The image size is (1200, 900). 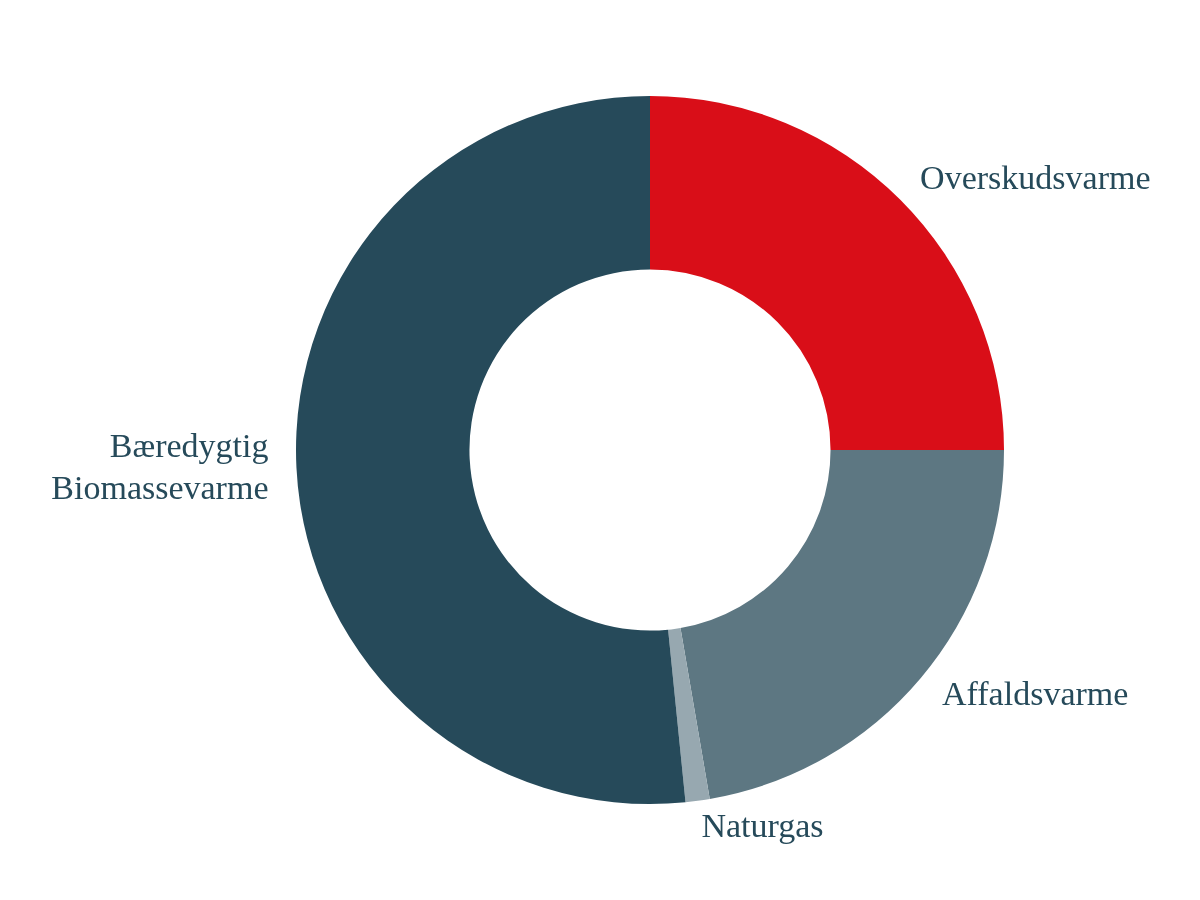 What do you see at coordinates (160, 467) in the screenshot?
I see `slice-label: Bæredygtig Biomassevarme` at bounding box center [160, 467].